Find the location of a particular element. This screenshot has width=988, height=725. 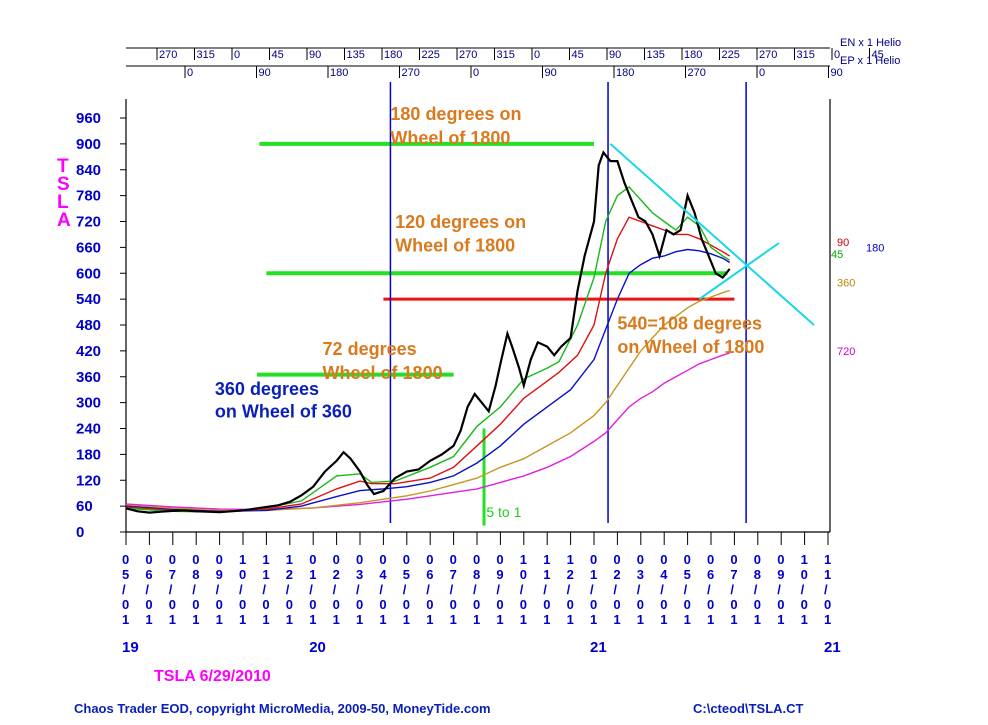

annotation-text: on Wheel of 360 is located at coordinates (283, 412).